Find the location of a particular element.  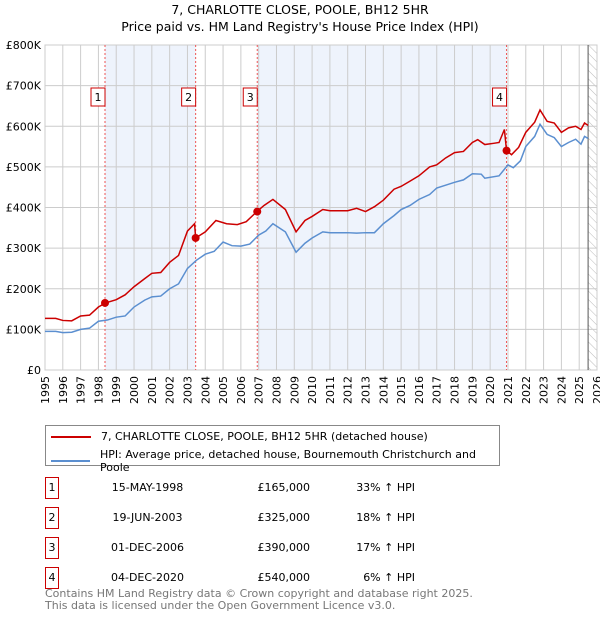

x-tick-label: 2024 is located at coordinates (561, 390).